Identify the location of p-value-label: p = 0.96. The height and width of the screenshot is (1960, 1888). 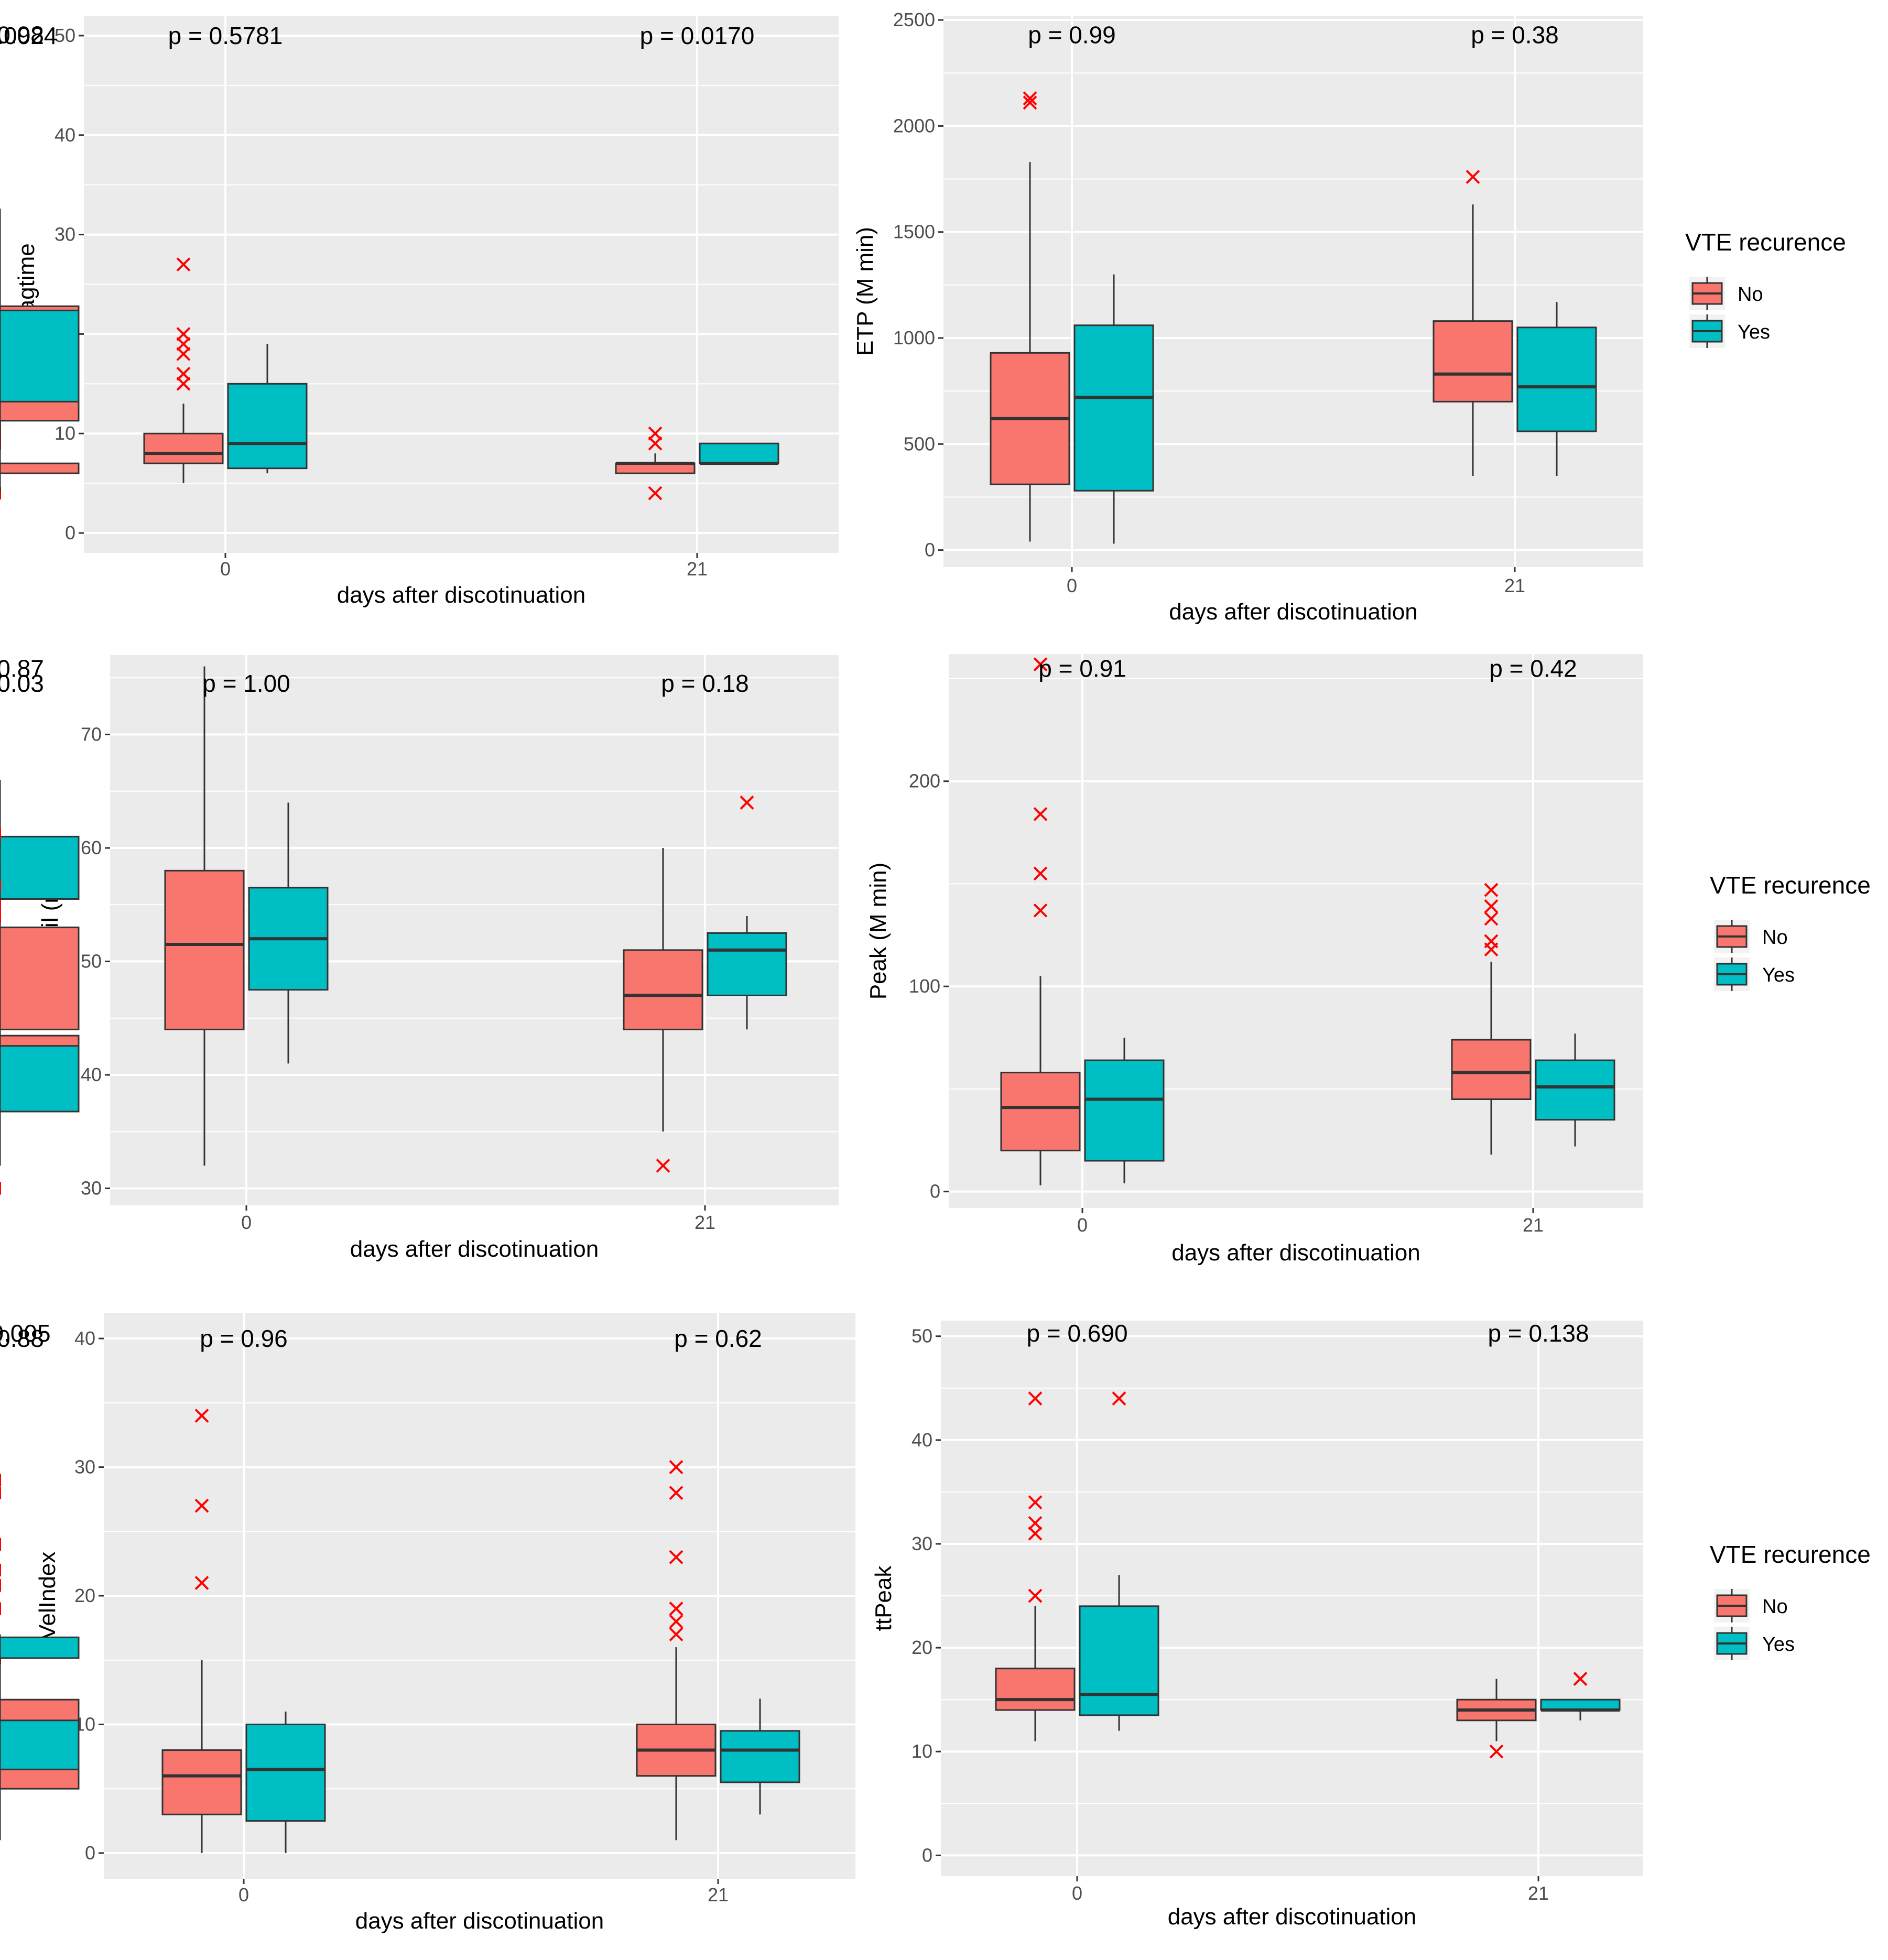
(244, 1338).